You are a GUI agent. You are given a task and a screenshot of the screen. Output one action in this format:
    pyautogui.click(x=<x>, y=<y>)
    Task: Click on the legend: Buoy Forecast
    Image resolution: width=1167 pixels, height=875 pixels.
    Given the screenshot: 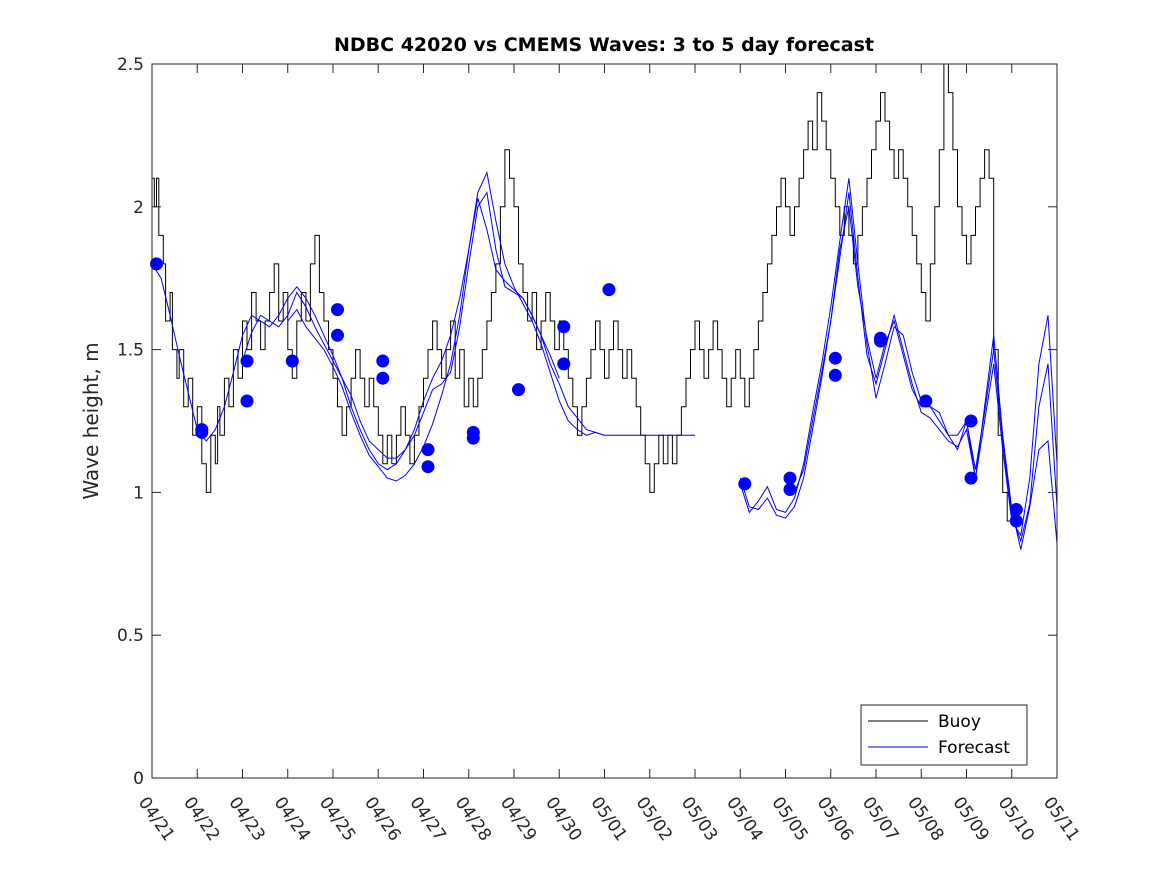 What is the action you would take?
    pyautogui.click(x=944, y=735)
    